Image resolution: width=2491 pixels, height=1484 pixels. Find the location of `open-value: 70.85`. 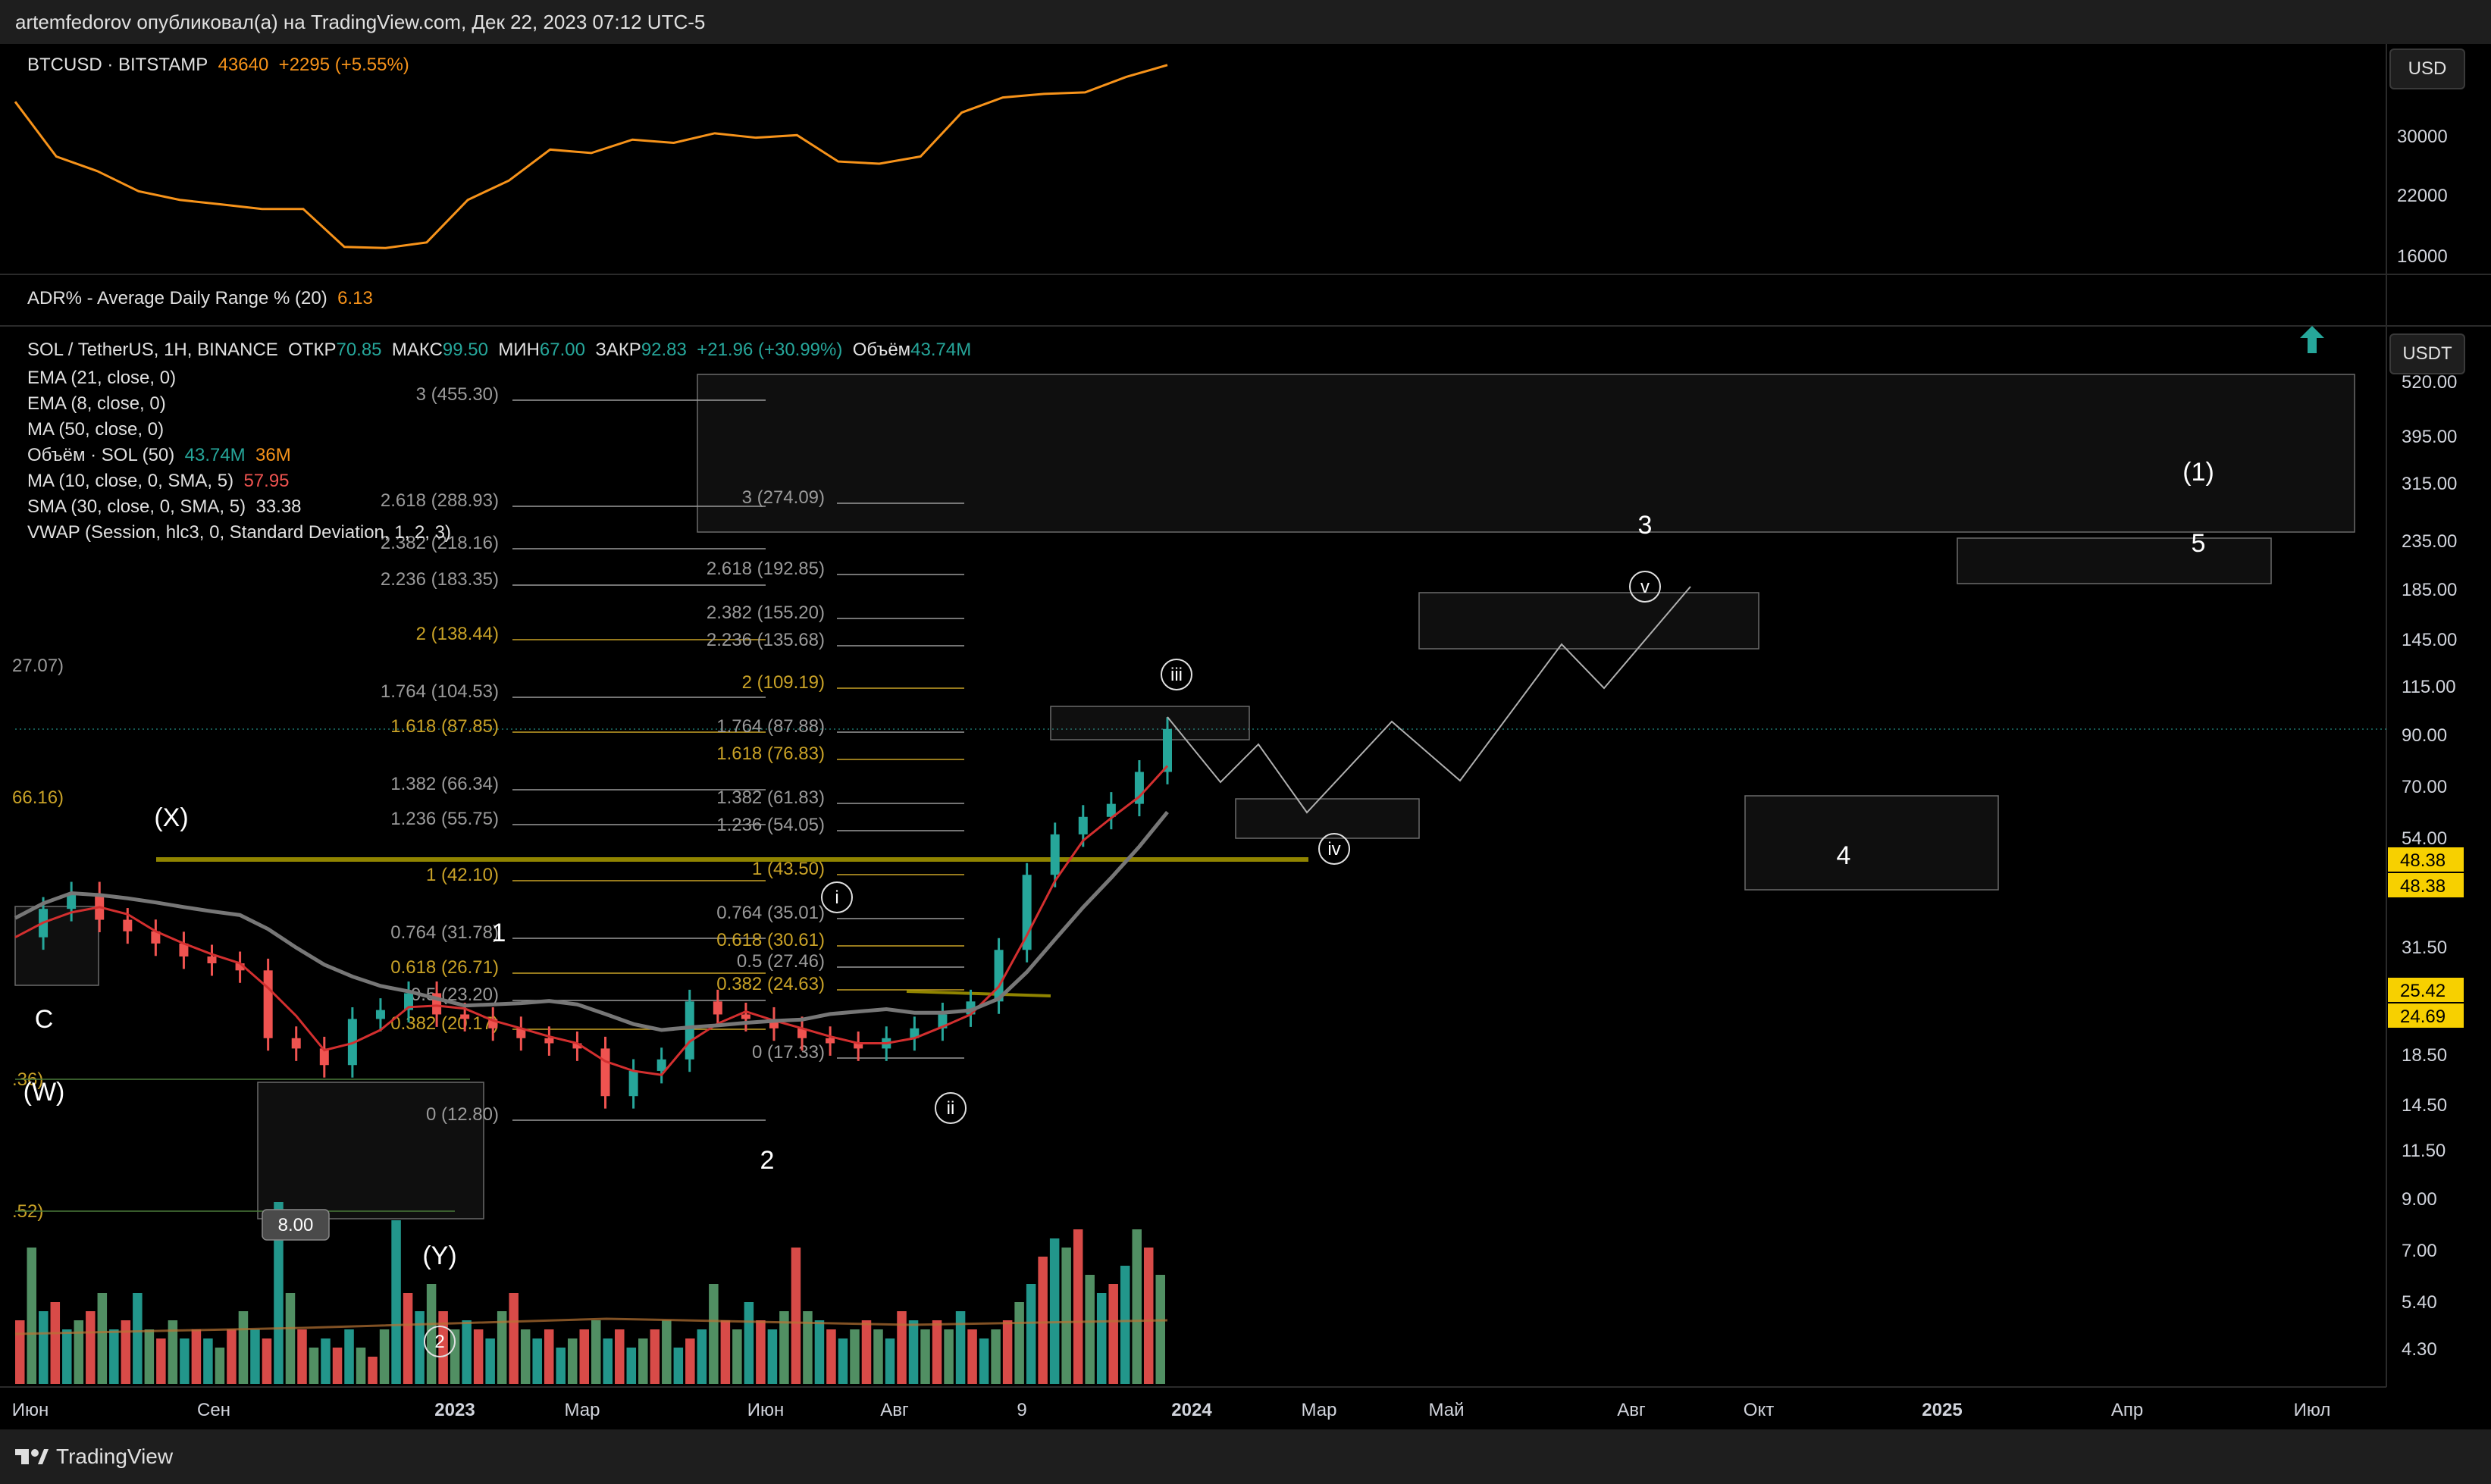

open-value: 70.85 is located at coordinates (359, 350).